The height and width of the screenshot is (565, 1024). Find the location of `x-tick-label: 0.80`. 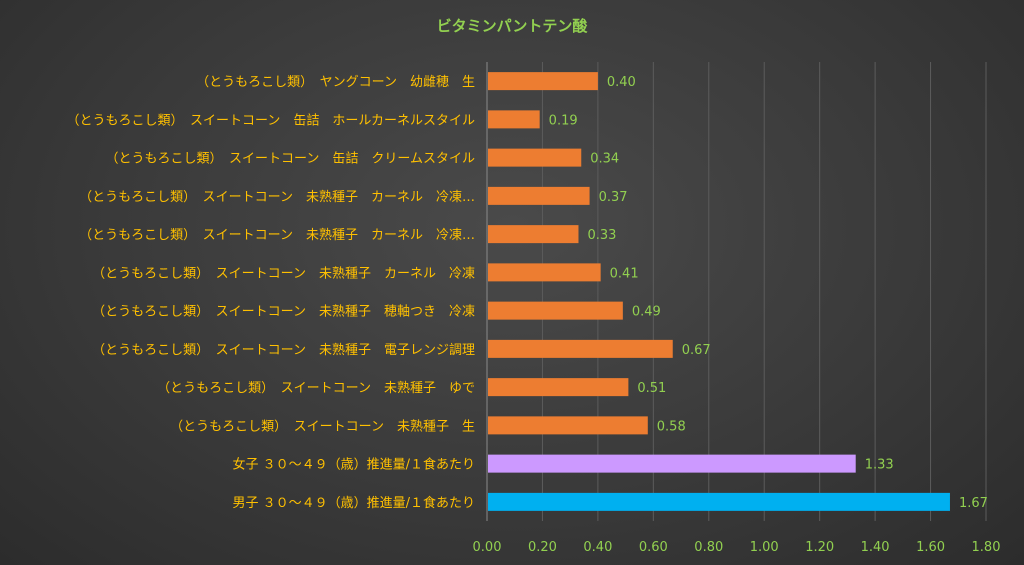

x-tick-label: 0.80 is located at coordinates (708, 547).